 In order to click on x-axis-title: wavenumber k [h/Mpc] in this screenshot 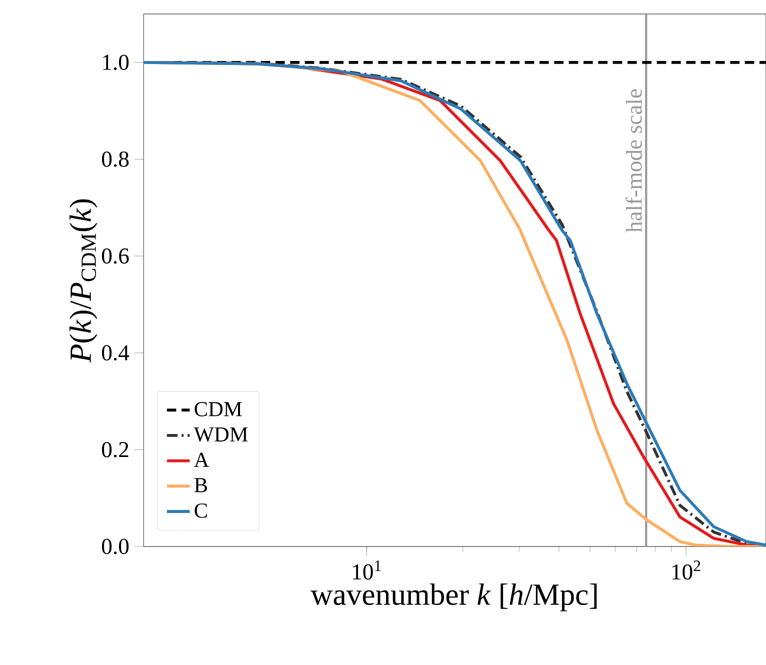, I will do `click(453, 597)`.